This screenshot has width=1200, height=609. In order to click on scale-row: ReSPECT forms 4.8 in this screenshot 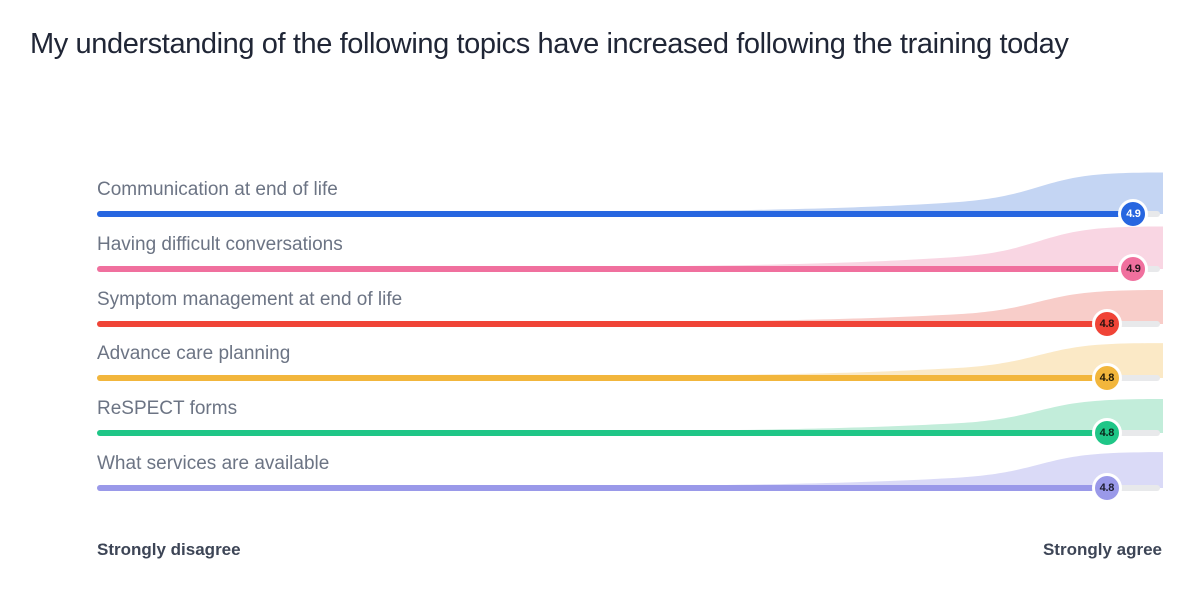, I will do `click(630, 419)`.